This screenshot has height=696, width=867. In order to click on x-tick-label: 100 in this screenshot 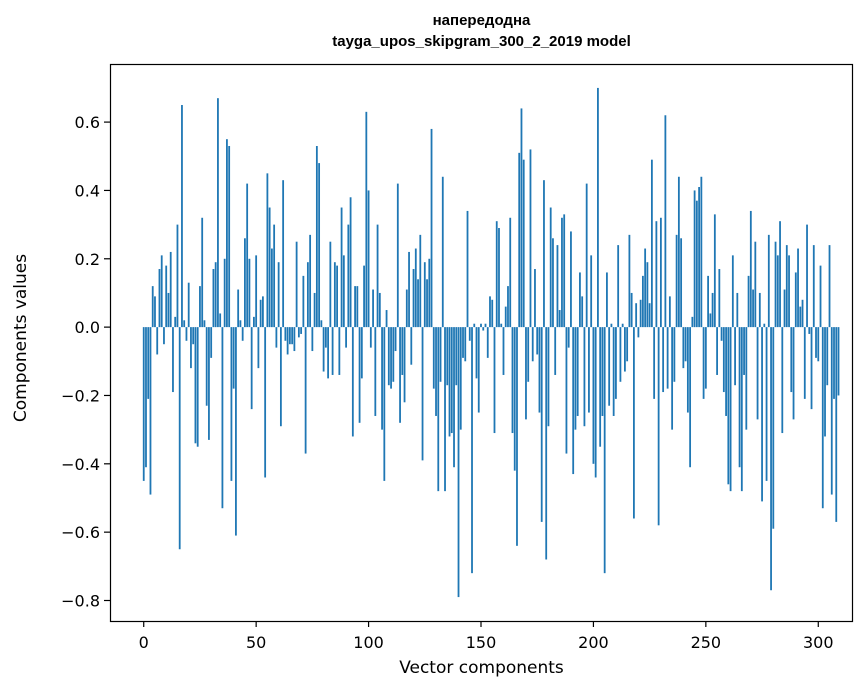, I will do `click(368, 642)`.